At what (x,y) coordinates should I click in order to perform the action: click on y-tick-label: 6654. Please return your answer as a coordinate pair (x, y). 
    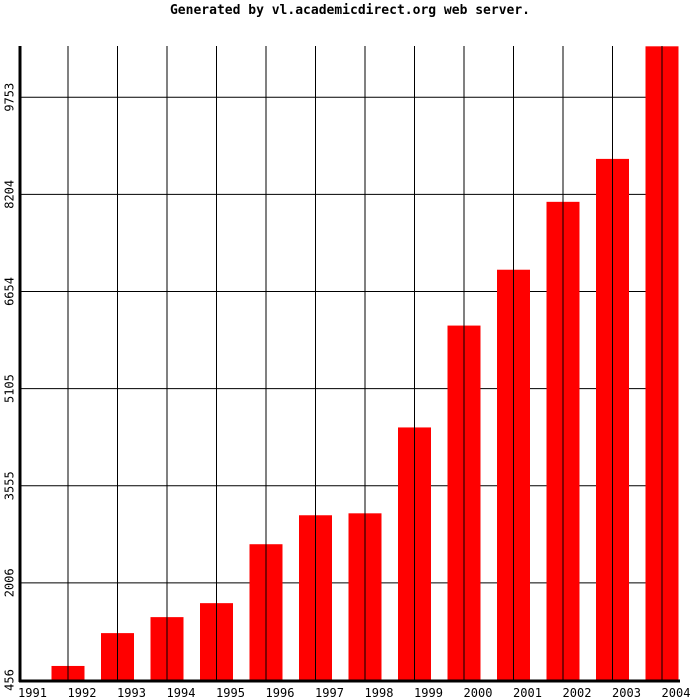
    Looking at the image, I should click on (10, 291).